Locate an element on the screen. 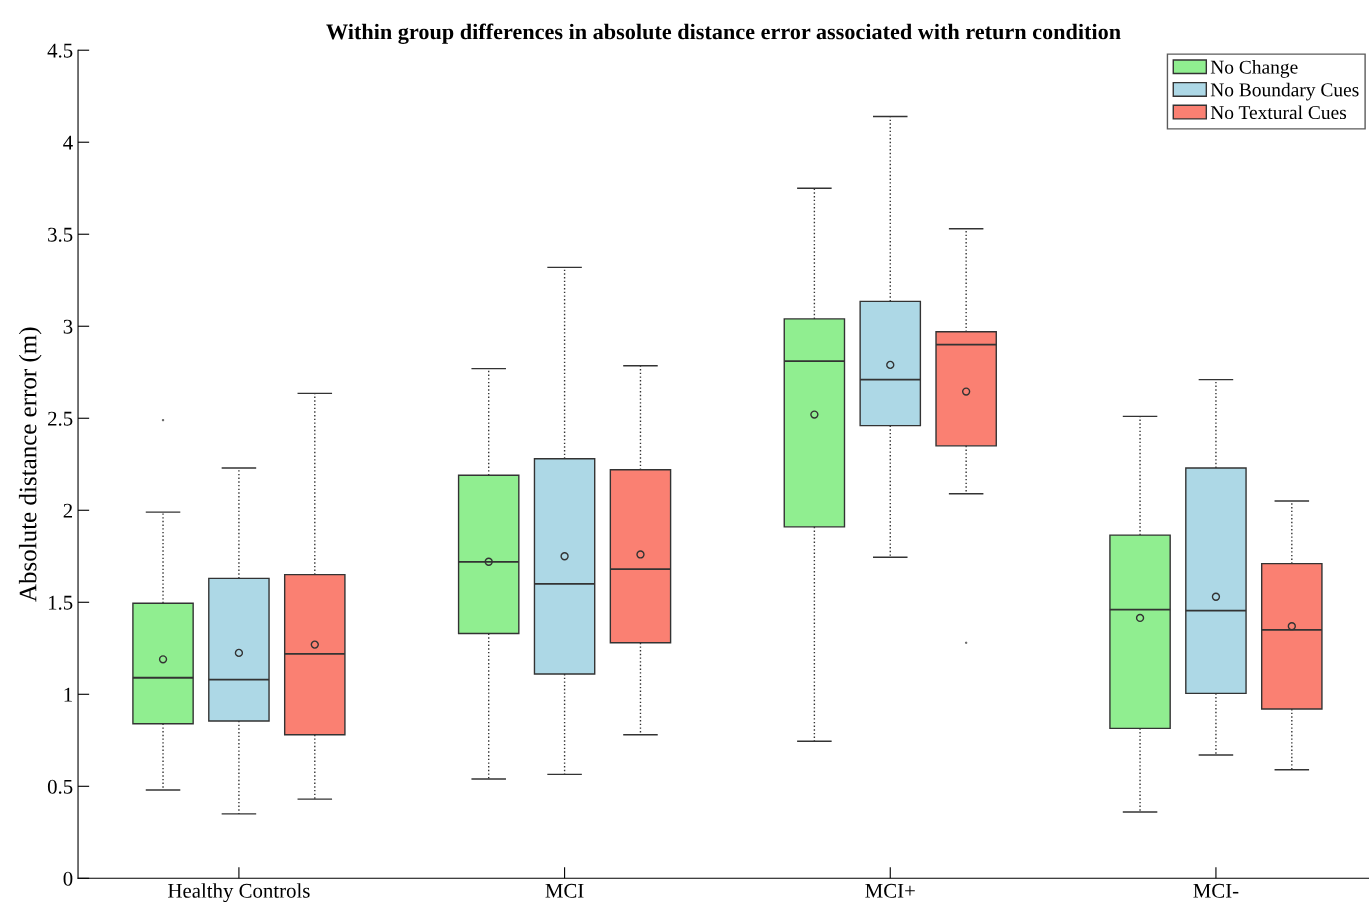  y-tick-label: 3.5 is located at coordinates (60, 234).